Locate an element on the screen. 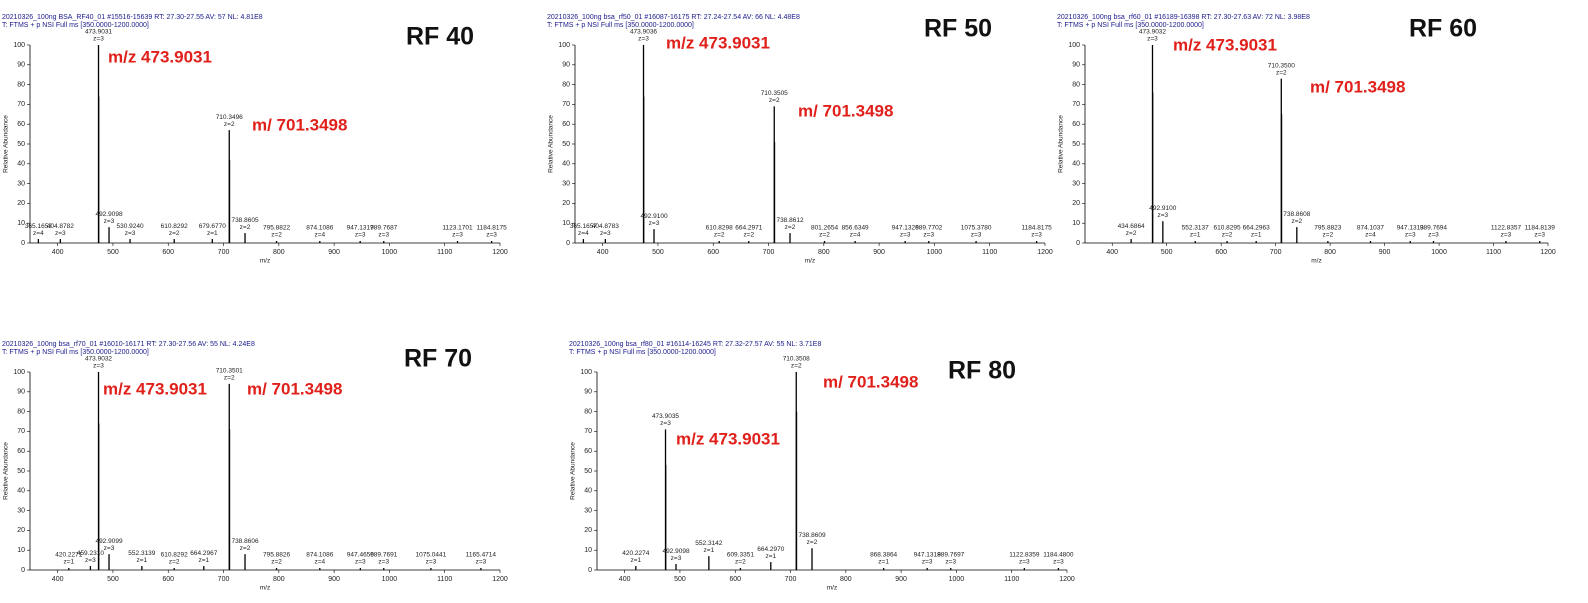  x-tick-label: 800 is located at coordinates (846, 579).